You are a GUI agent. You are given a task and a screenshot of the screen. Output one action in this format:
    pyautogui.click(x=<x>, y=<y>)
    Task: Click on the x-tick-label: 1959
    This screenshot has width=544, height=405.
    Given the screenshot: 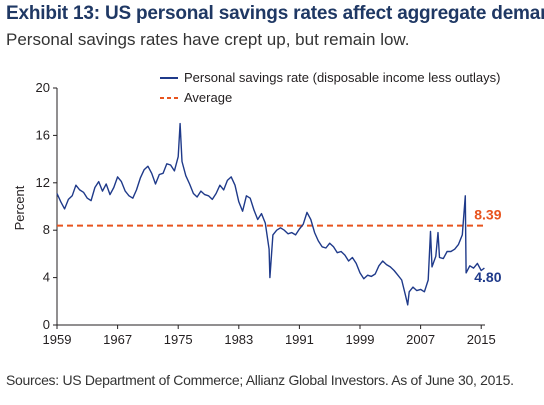 What is the action you would take?
    pyautogui.click(x=57, y=339)
    